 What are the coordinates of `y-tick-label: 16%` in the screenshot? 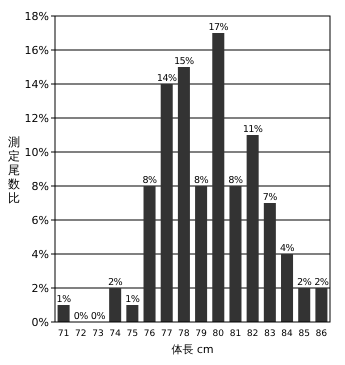 It's located at (36, 50).